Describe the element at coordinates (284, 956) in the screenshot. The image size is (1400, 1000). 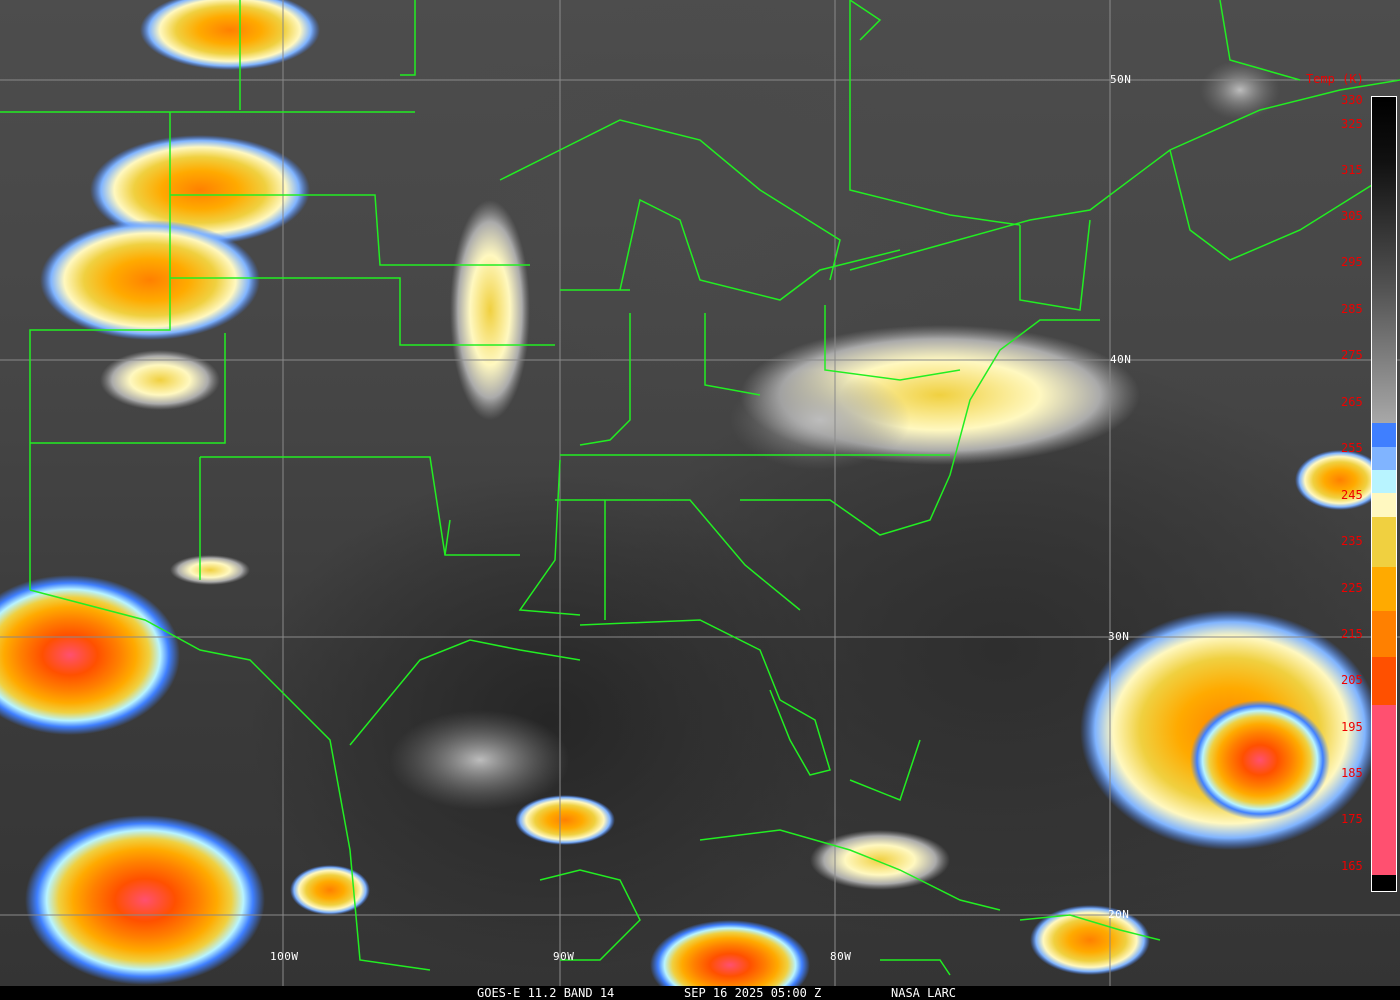
I see `lon-label-100w: 100W` at that location.